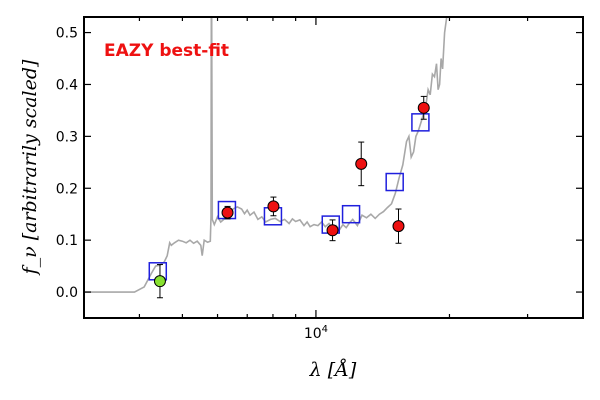 The height and width of the screenshot is (400, 600). Describe the element at coordinates (316, 333) in the screenshot. I see `x-tick-label: 104` at that location.